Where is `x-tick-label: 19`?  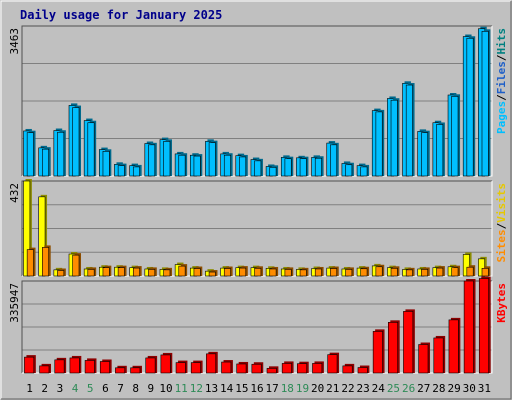
x-tick-label: 19 is located at coordinates (302, 388).